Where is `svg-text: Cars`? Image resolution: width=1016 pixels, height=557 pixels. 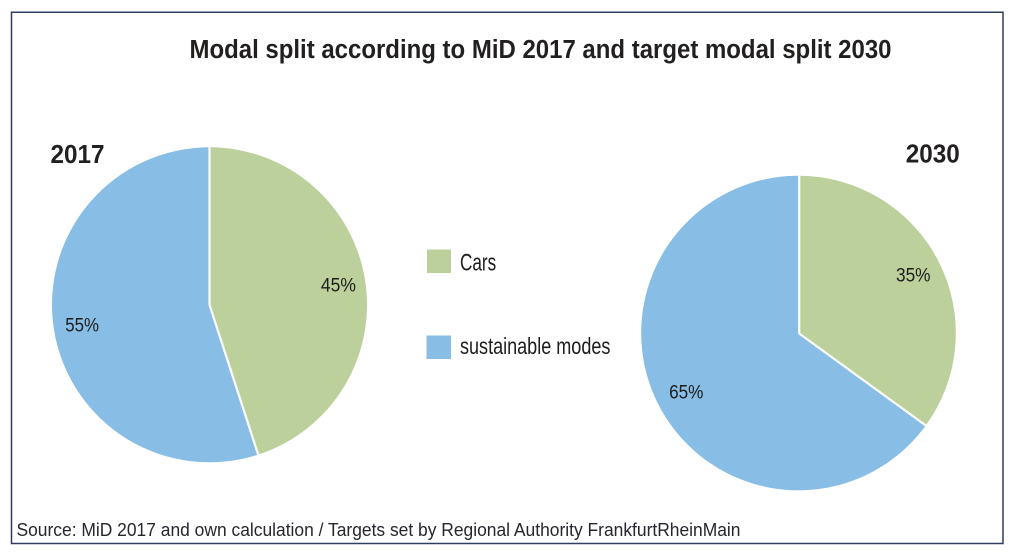
svg-text: Cars is located at coordinates (478, 262).